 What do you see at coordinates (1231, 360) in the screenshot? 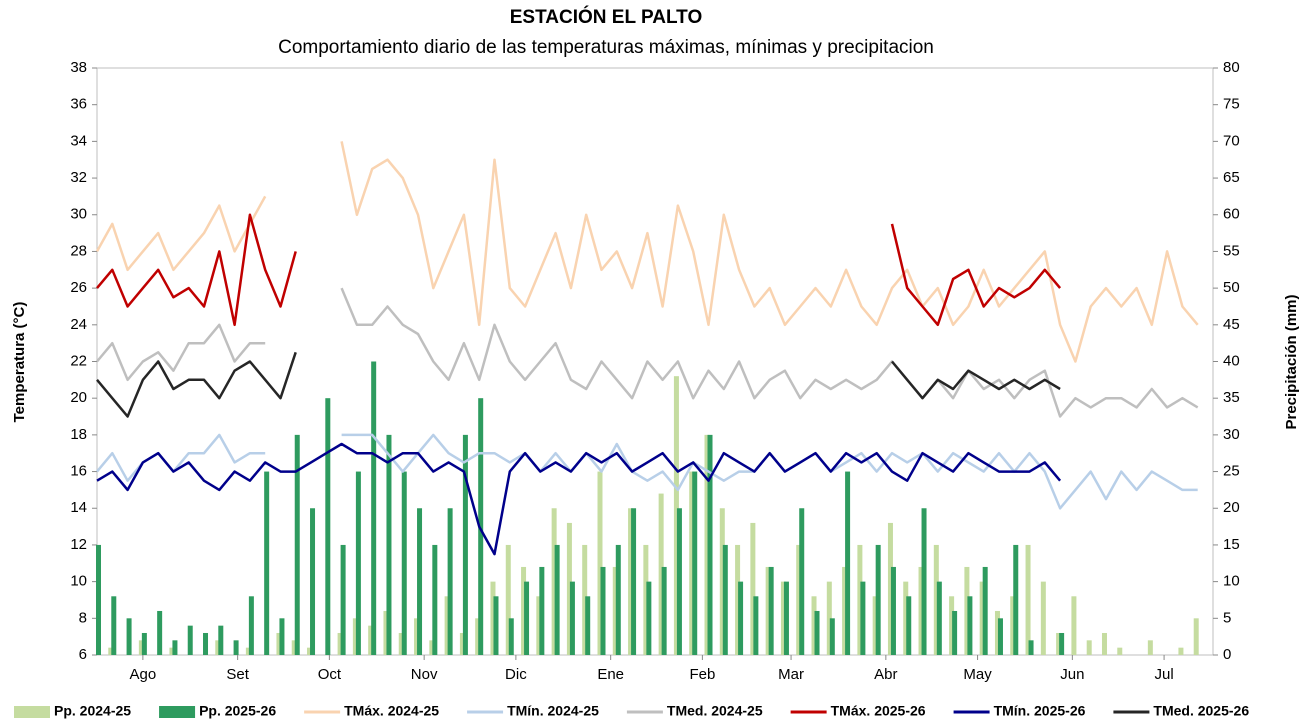
I see `y2-tick-label: 40` at bounding box center [1231, 360].